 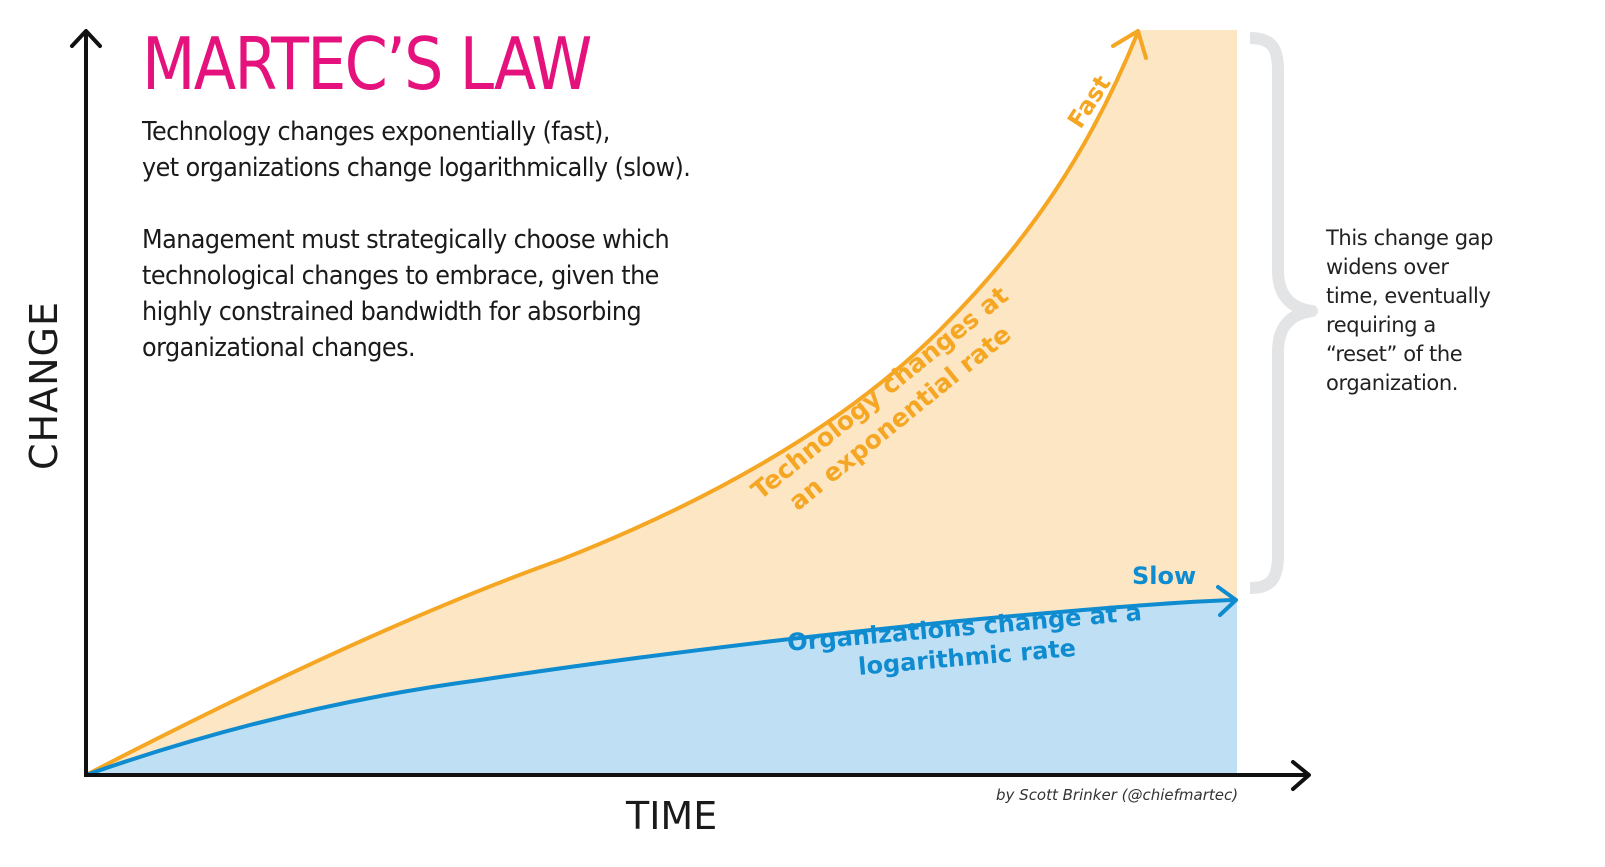 What do you see at coordinates (279, 348) in the screenshot?
I see `intro-line: organizational changes.` at bounding box center [279, 348].